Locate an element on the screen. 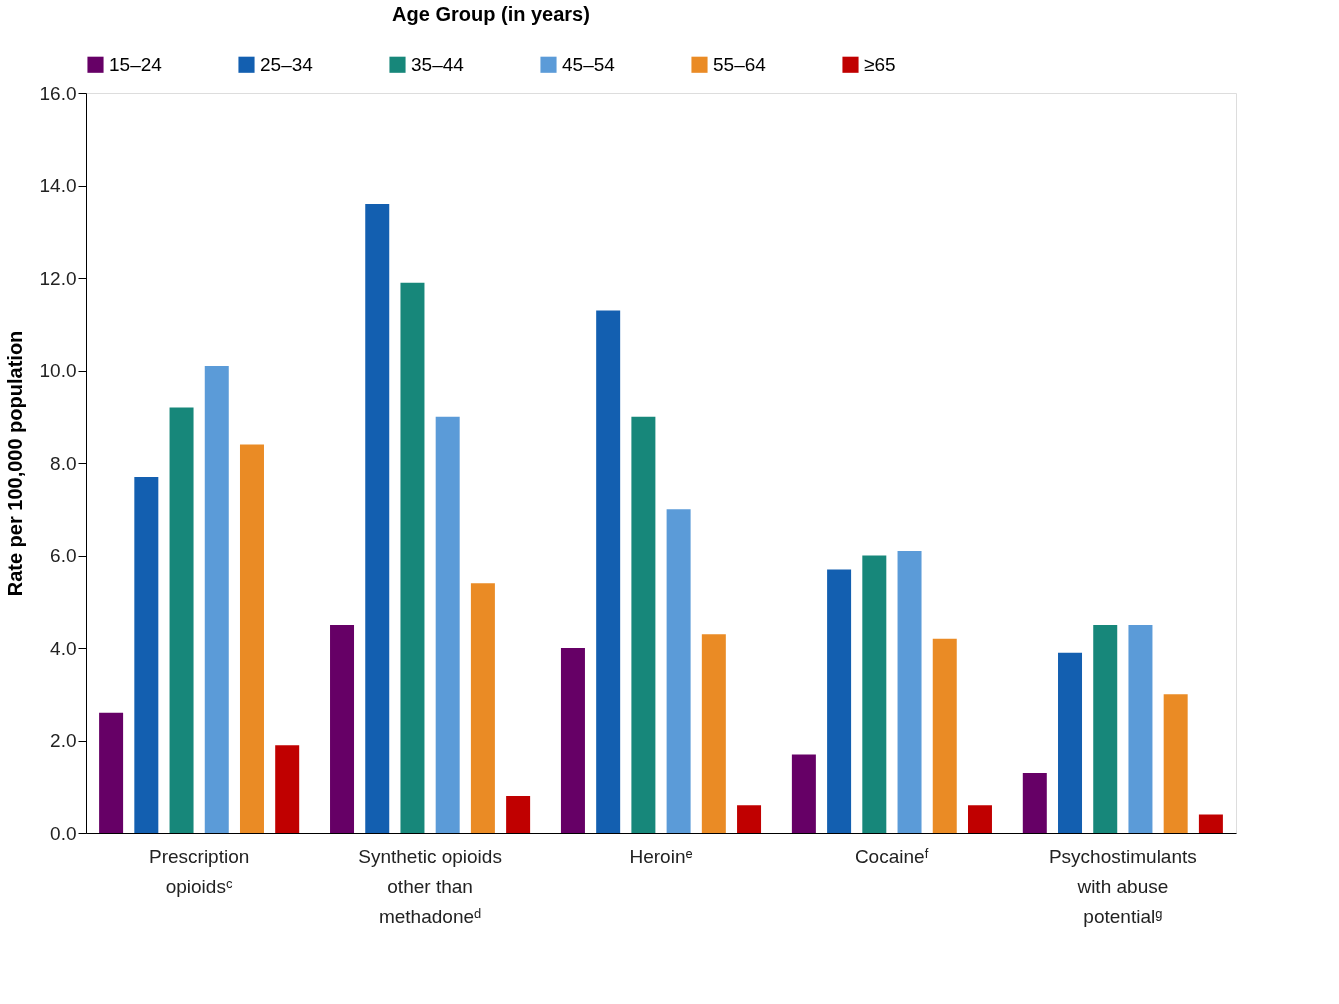  y-tick-label: 6.0 is located at coordinates (63, 555).